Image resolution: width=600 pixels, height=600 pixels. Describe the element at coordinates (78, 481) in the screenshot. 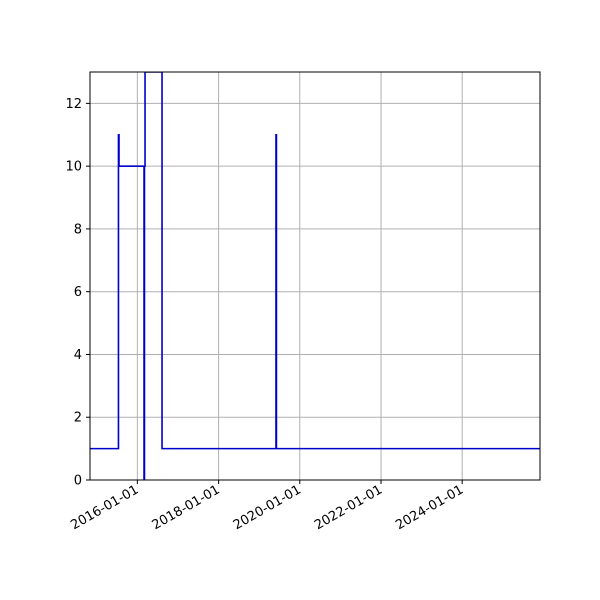

I see `y-tick-label: 0` at that location.